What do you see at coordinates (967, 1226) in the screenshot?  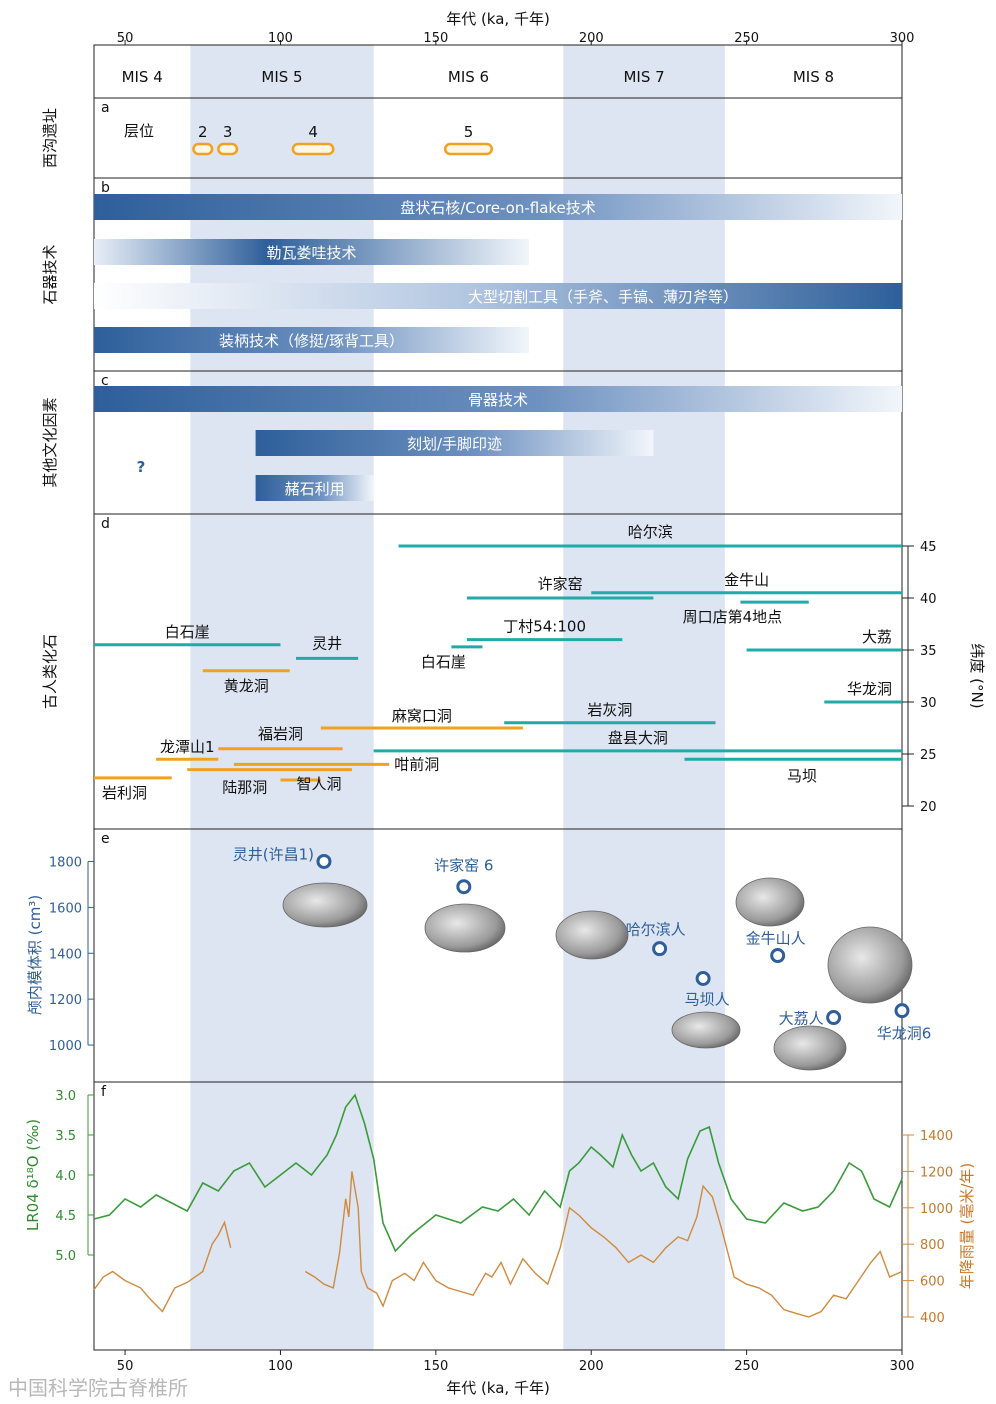 I see `rain-axis-title: 年降雨量 (毫米/年)` at bounding box center [967, 1226].